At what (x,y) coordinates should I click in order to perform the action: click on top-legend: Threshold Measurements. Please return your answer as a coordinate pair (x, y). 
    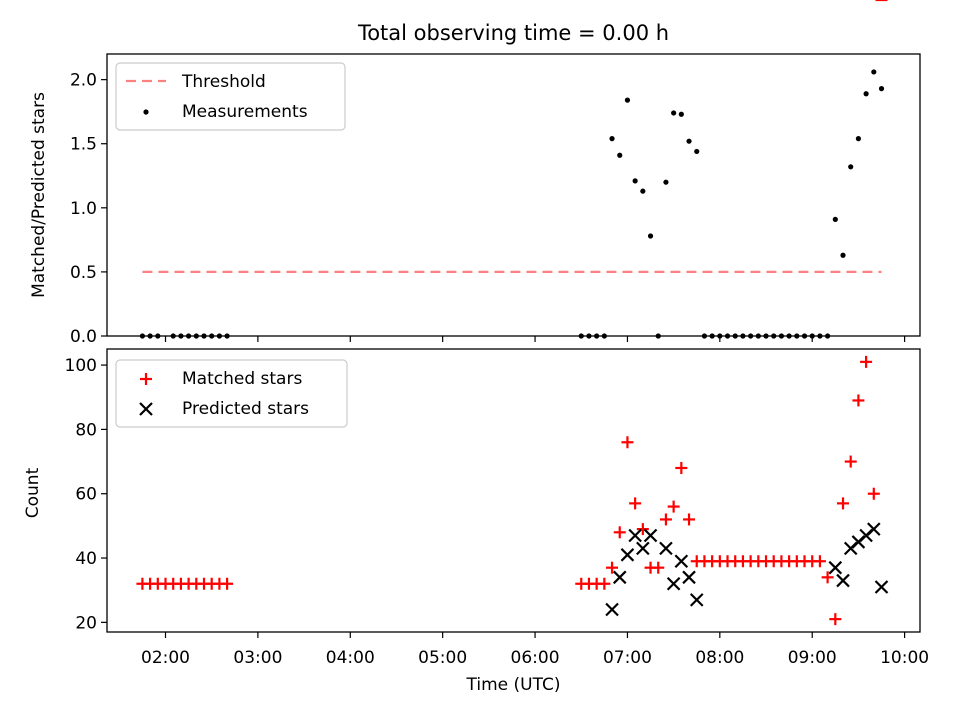
    Looking at the image, I should click on (230, 96).